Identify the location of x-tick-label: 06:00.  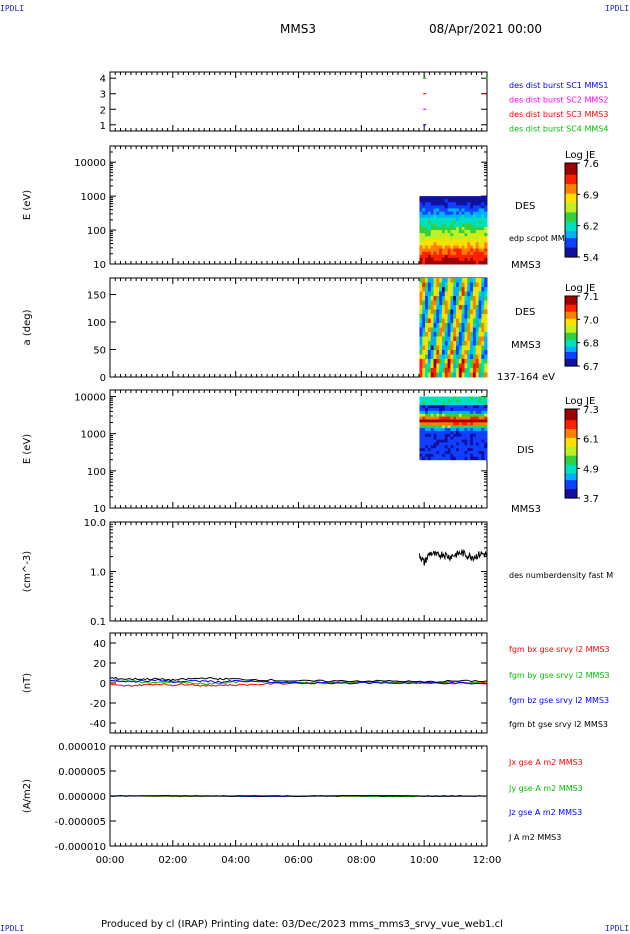
(298, 860).